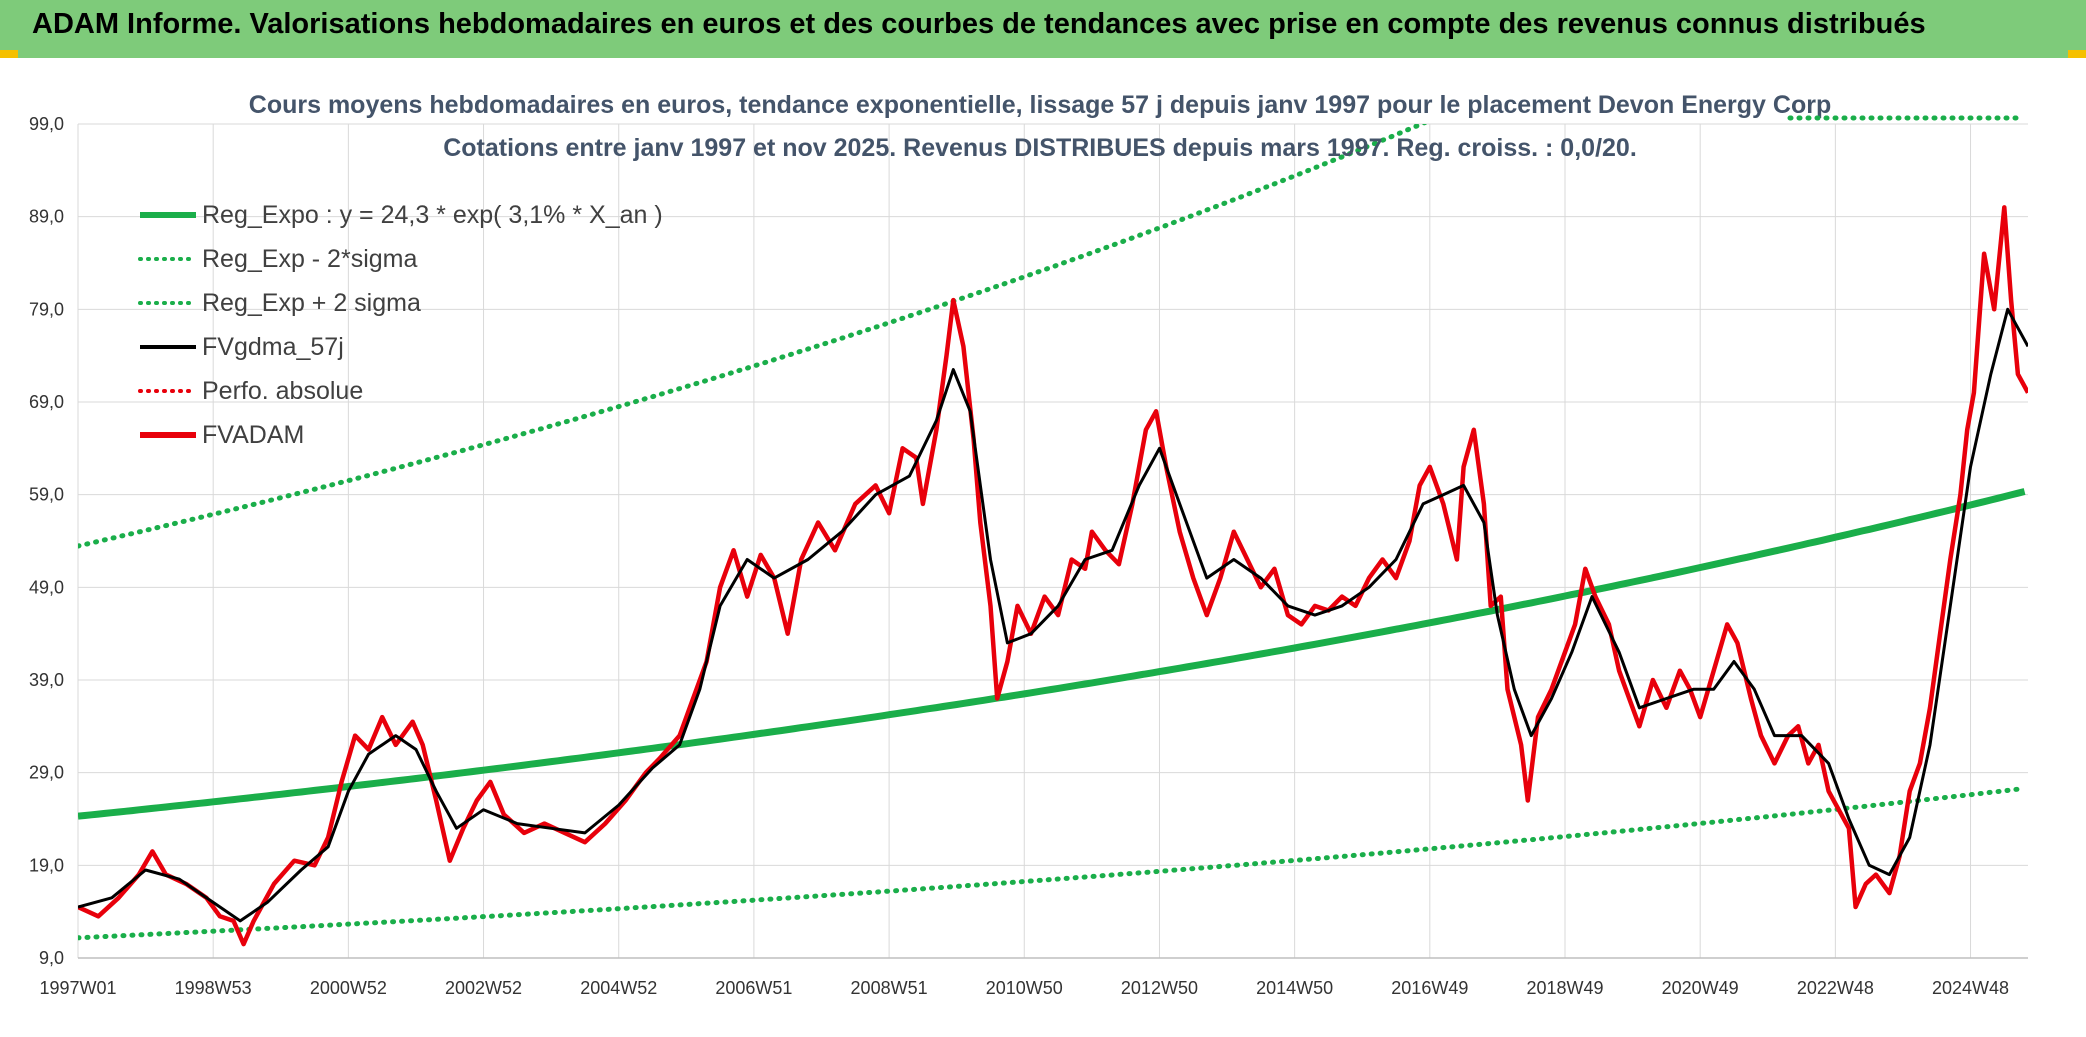 Image resolution: width=2086 pixels, height=1037 pixels. I want to click on y-tick-label: 29,0, so click(46, 773).